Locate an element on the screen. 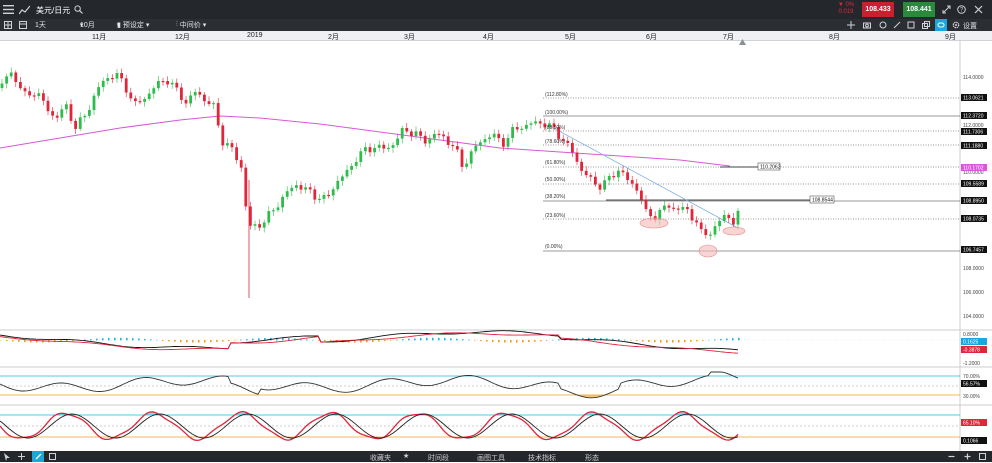 The image size is (992, 463). macd-value: 0.1625 is located at coordinates (971, 343).